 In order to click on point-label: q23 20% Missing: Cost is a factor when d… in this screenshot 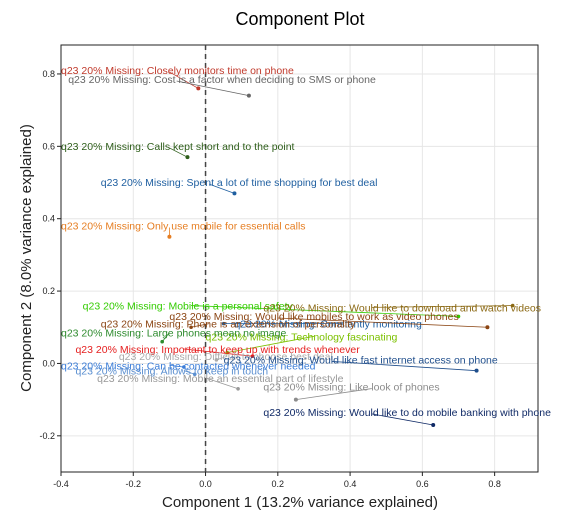, I will do `click(222, 80)`.